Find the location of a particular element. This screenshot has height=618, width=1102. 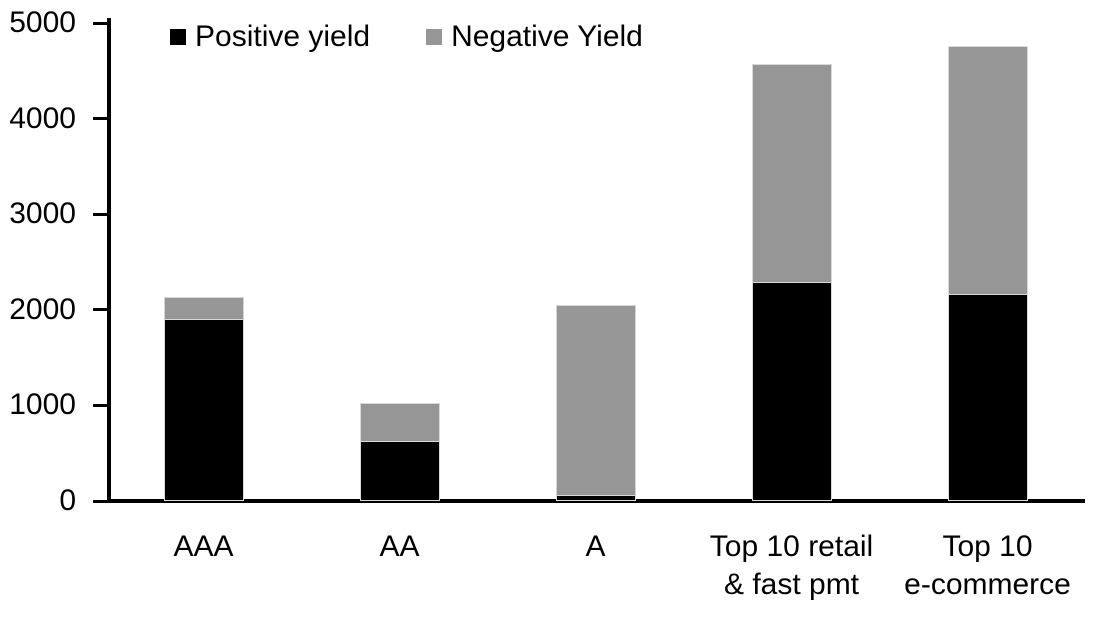

bar-top-10-retail-fast-pmt-positive-segment is located at coordinates (791, 391).